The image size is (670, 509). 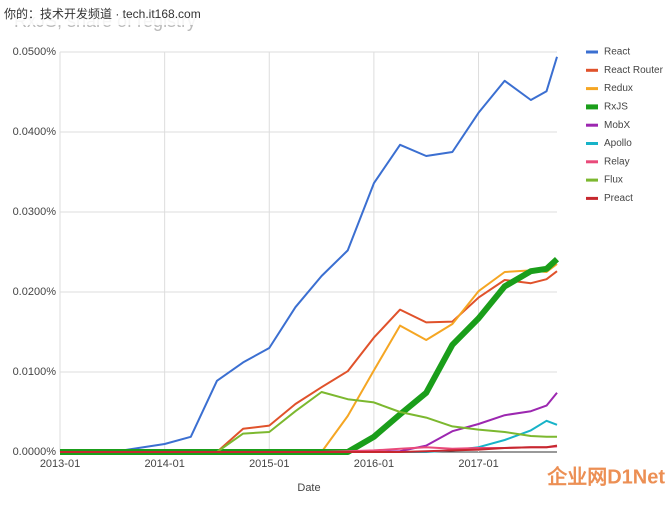 I want to click on legend-label: RxJS, so click(x=616, y=107).